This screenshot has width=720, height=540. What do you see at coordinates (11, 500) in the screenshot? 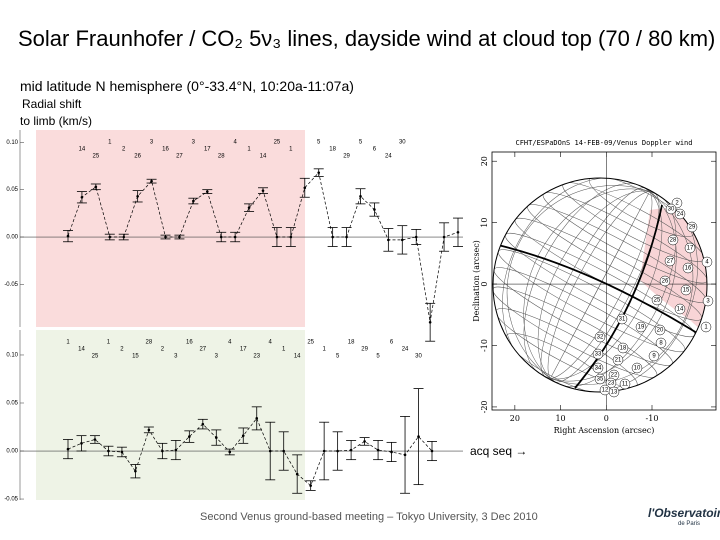
I see `y-tick-label: -0.05` at bounding box center [11, 500].